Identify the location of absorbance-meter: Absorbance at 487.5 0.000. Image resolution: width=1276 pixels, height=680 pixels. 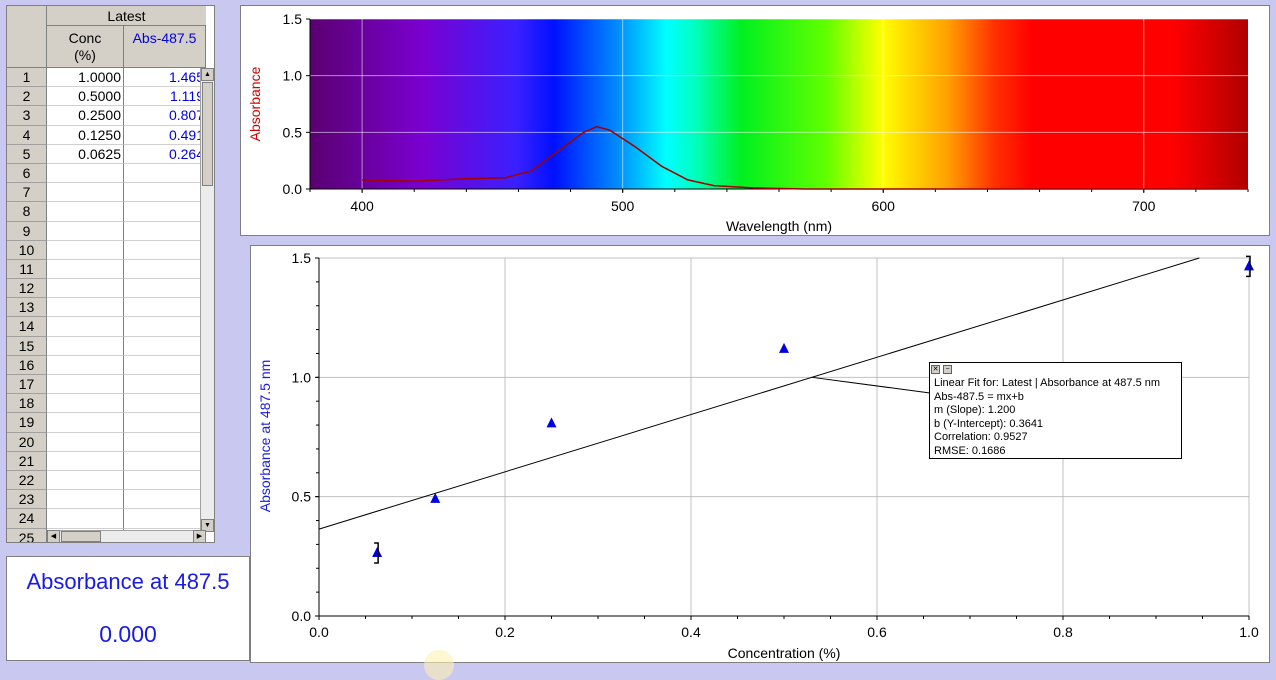
(128, 608).